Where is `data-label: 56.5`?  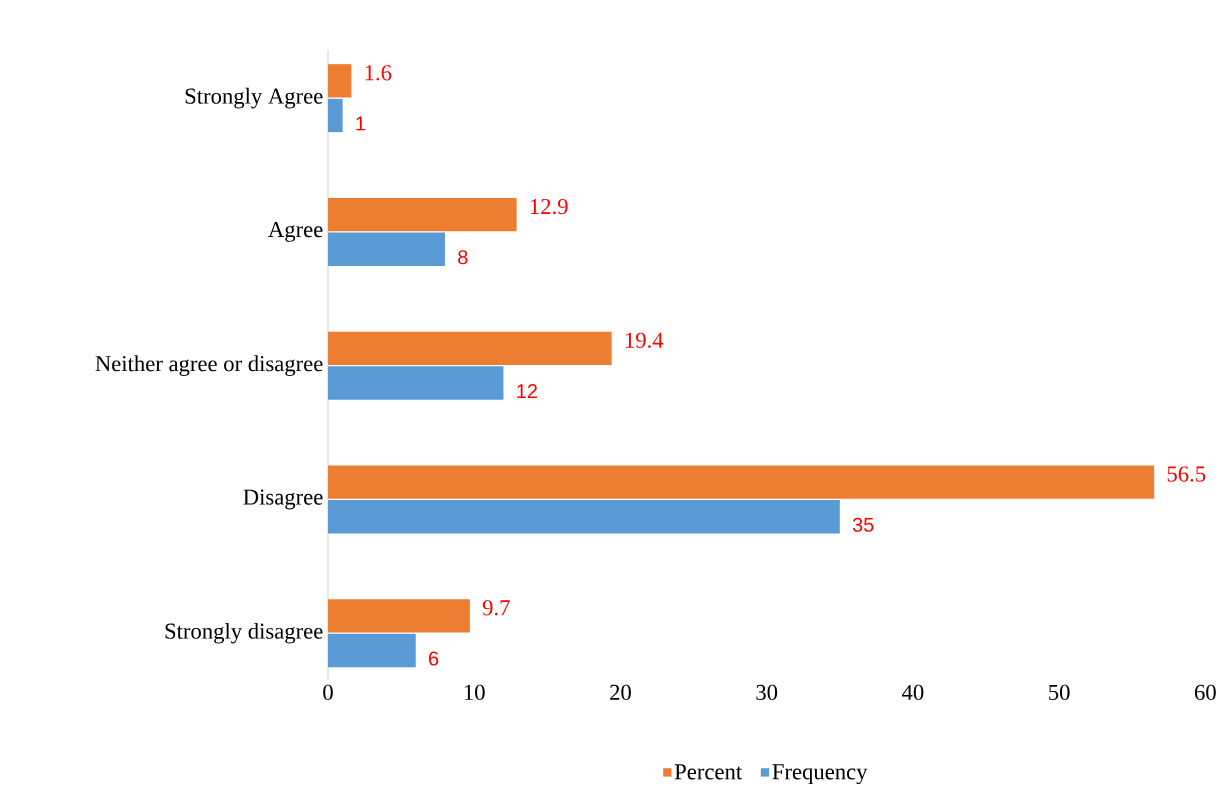
data-label: 56.5 is located at coordinates (1186, 474).